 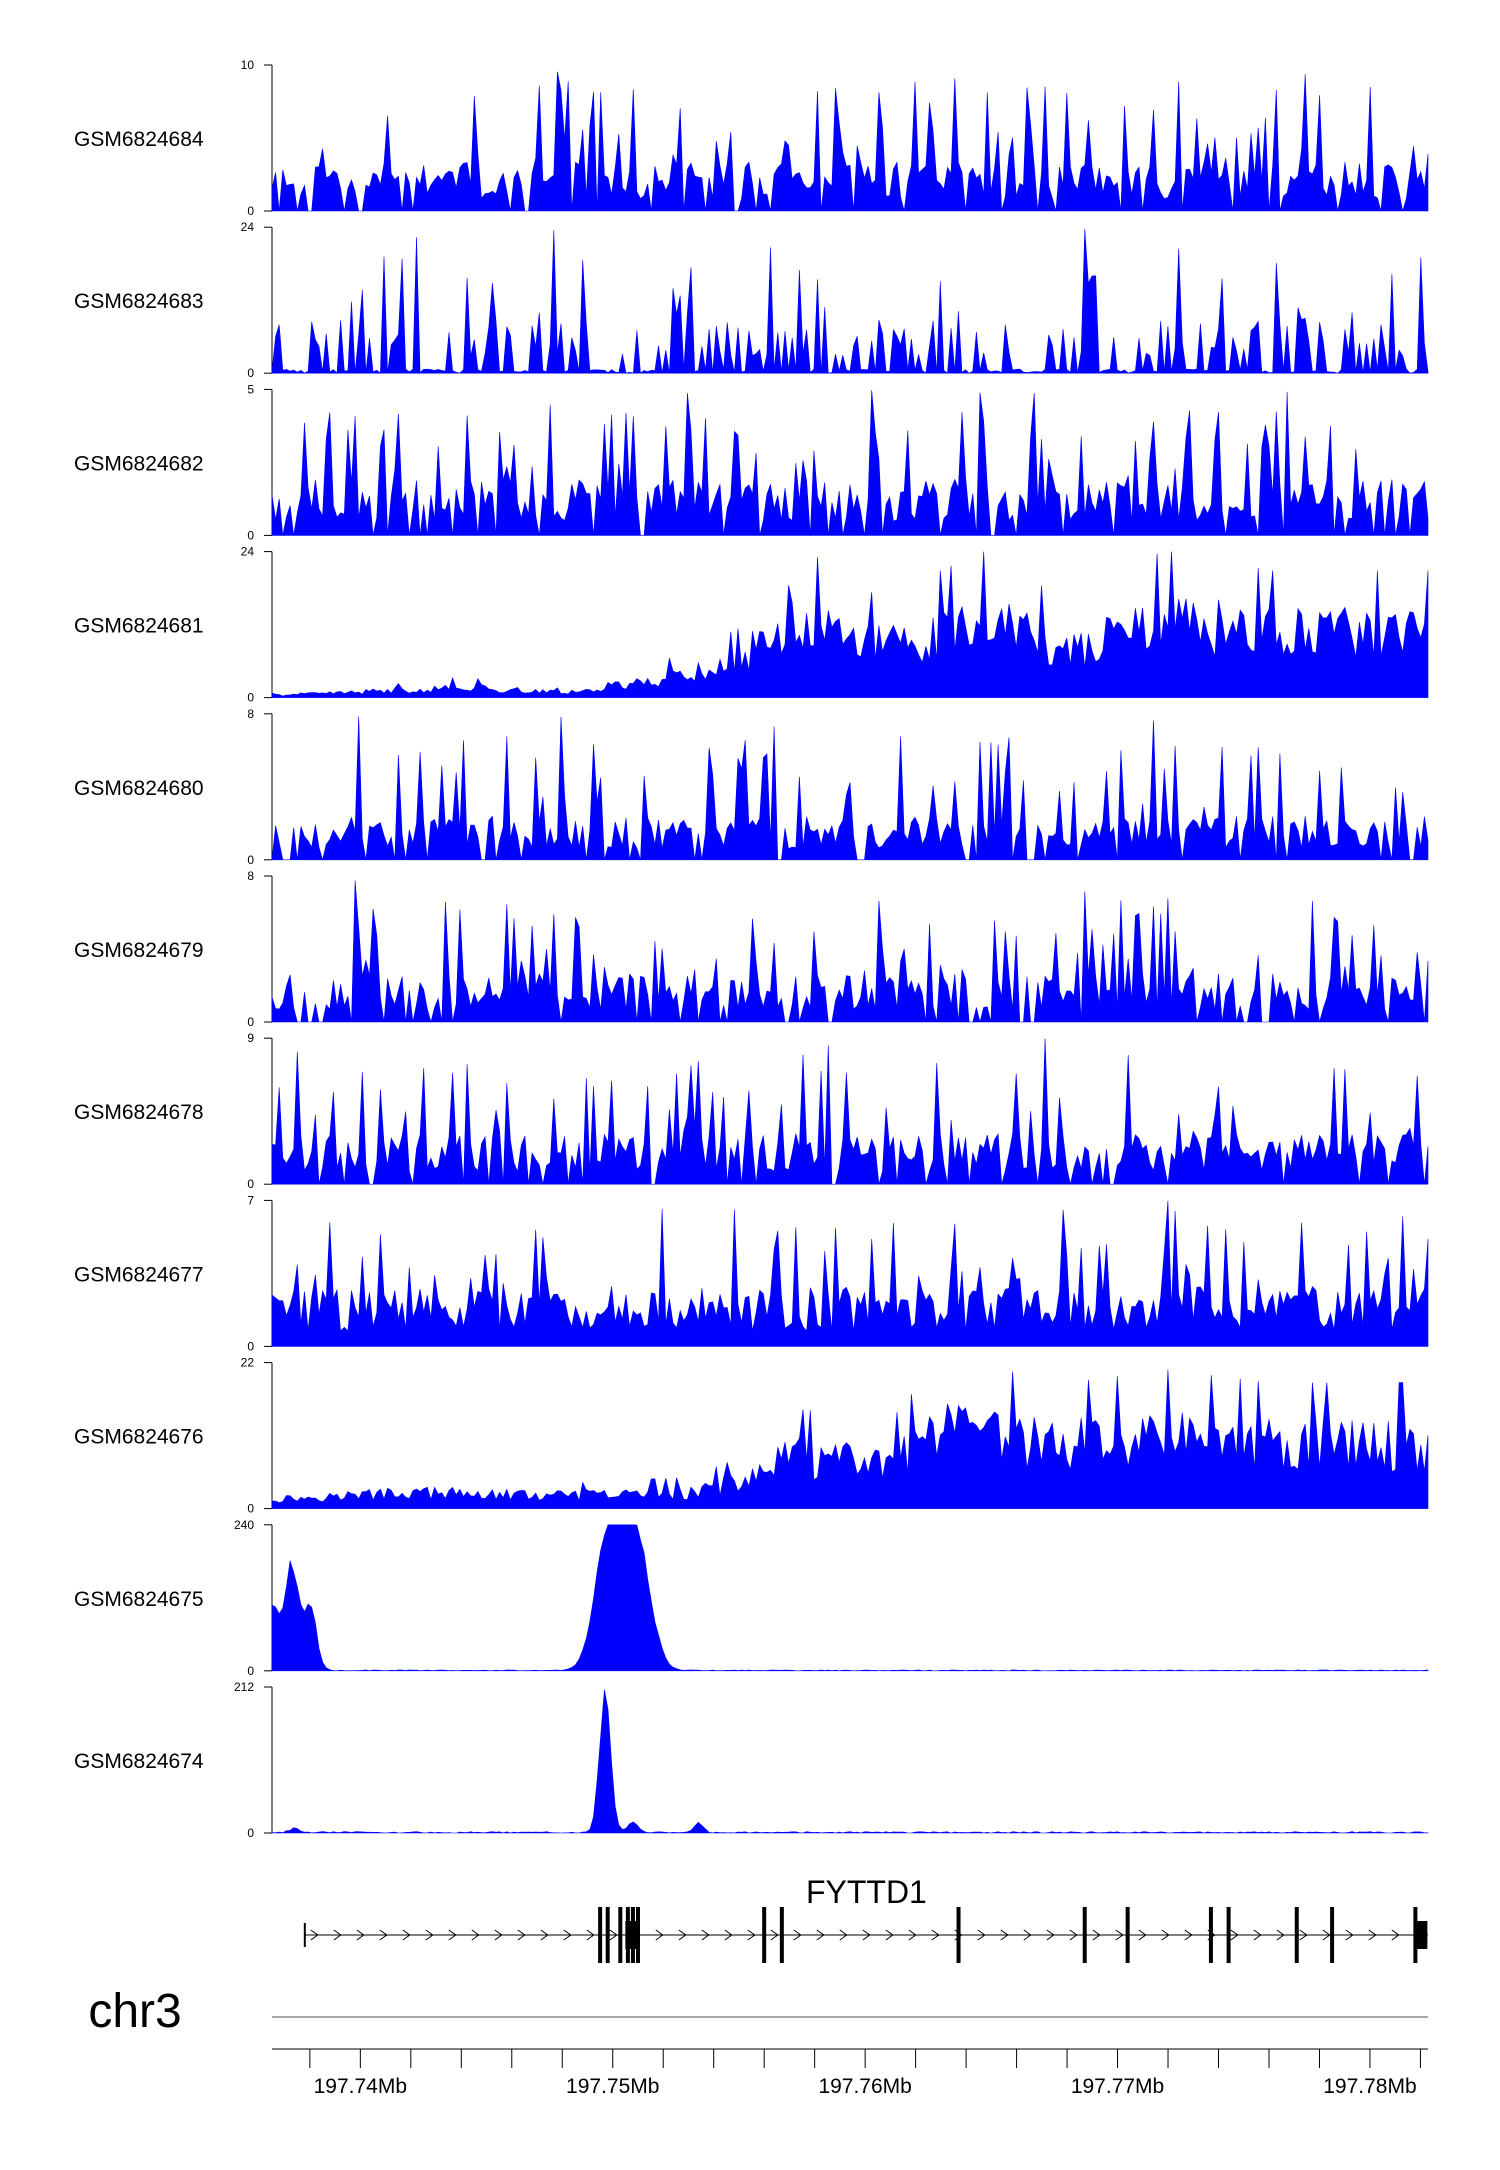 I want to click on chromosome-label: chr3, so click(x=134, y=2011).